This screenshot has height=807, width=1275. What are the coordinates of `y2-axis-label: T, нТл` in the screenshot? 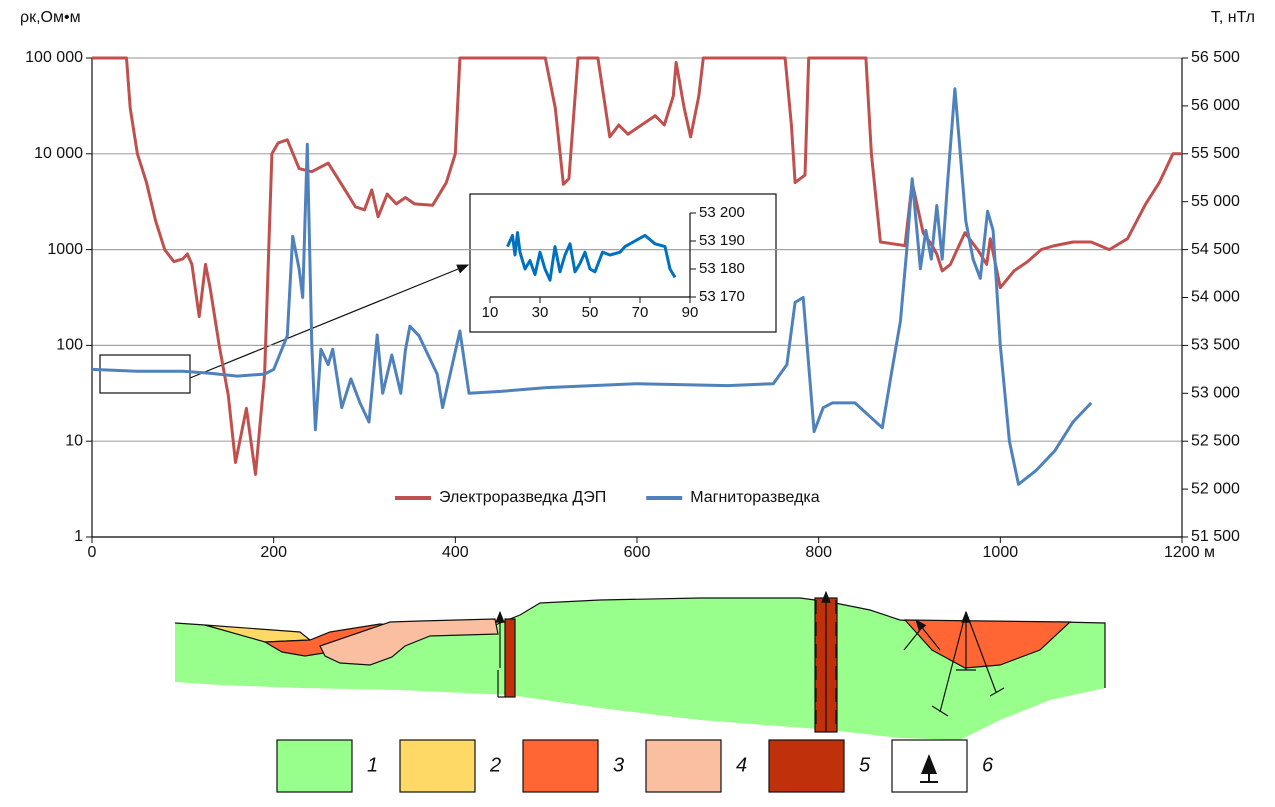 It's located at (1233, 17).